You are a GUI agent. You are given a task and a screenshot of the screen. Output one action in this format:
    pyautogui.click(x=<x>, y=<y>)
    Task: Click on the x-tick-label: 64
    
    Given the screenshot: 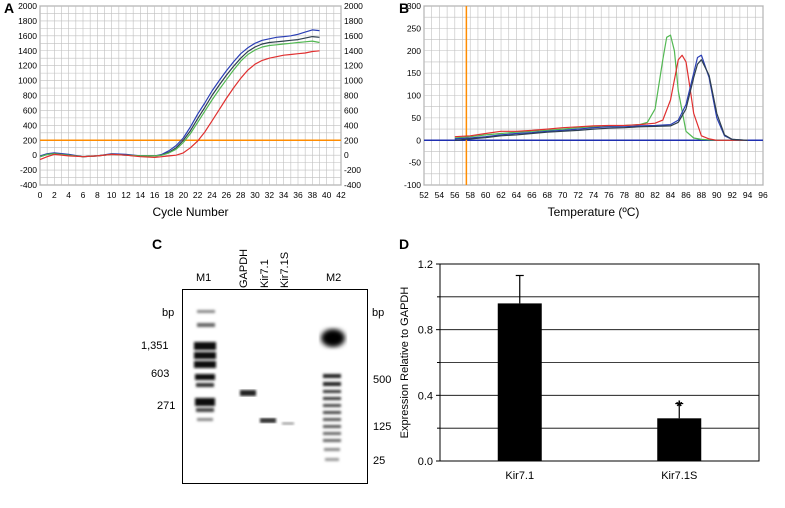 What is the action you would take?
    pyautogui.click(x=517, y=195)
    